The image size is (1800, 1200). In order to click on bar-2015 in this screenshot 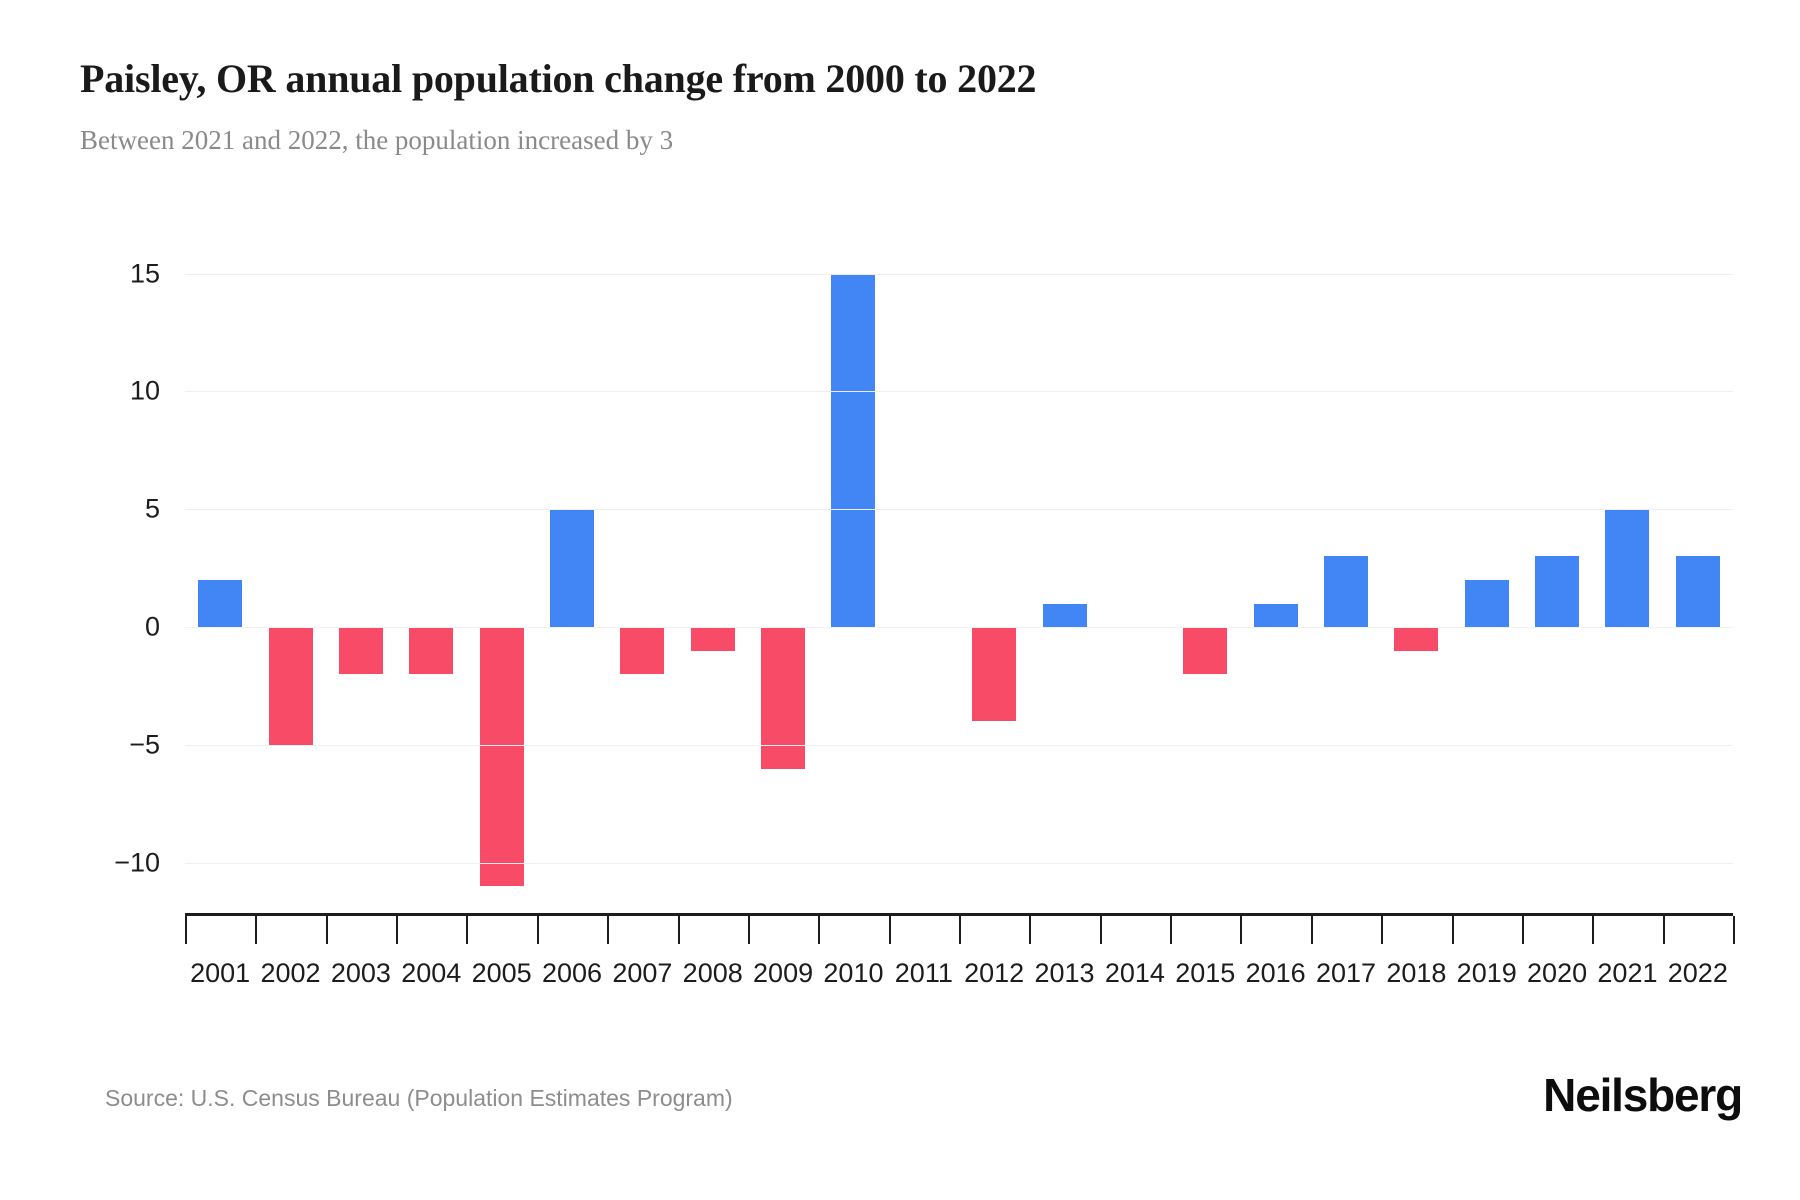, I will do `click(1205, 651)`.